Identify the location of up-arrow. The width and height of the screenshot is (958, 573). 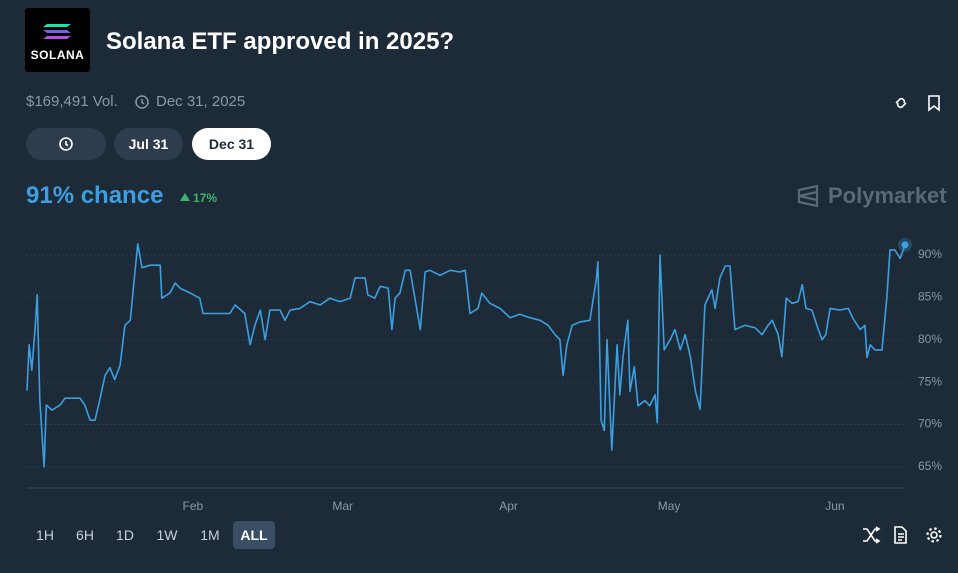
(185, 197).